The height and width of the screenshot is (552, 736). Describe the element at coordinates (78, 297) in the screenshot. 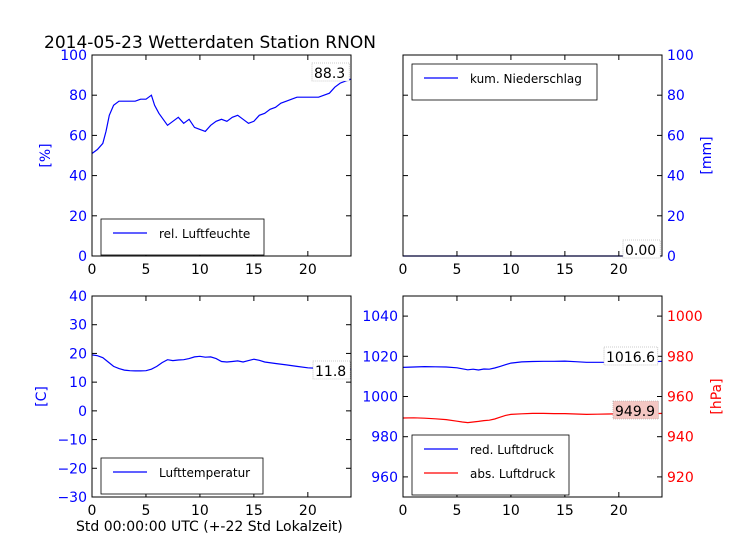

I see `temp-ytick-label: 40` at that location.